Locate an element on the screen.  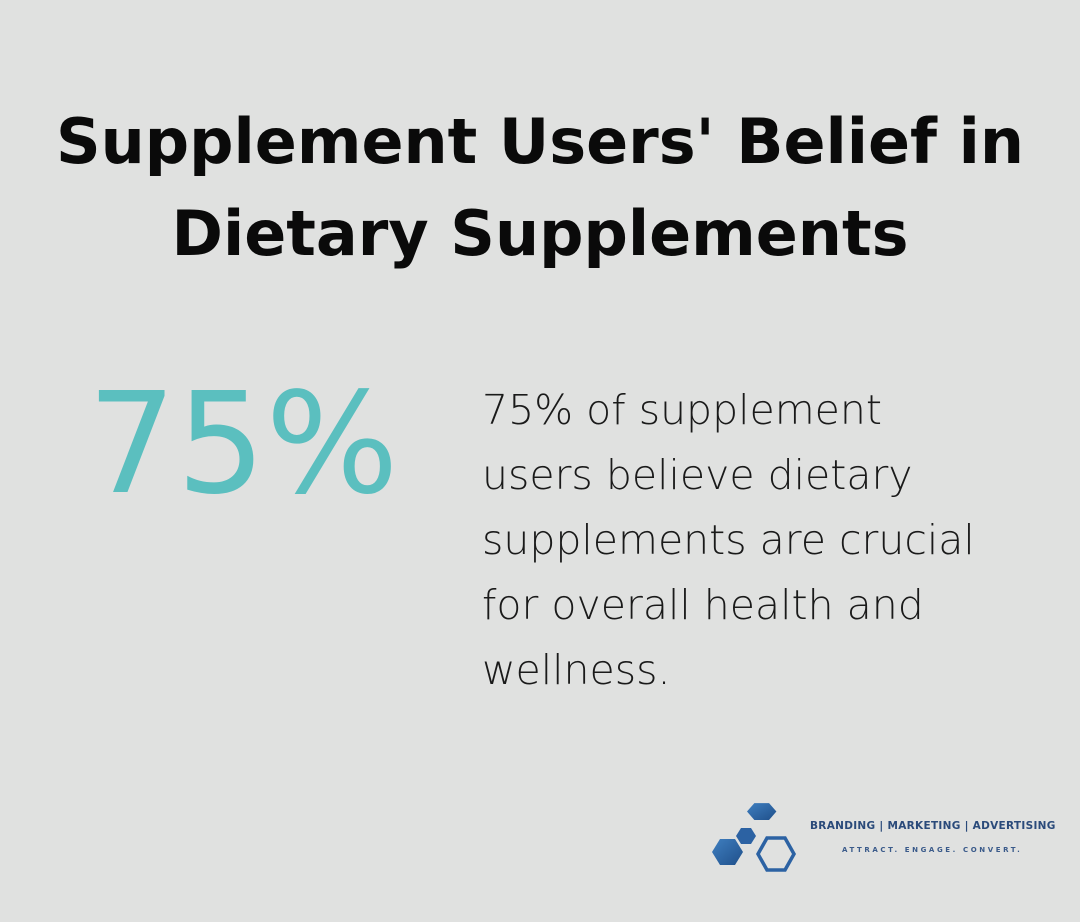
title-line-2: Dietary Supplements is located at coordinates (540, 233).